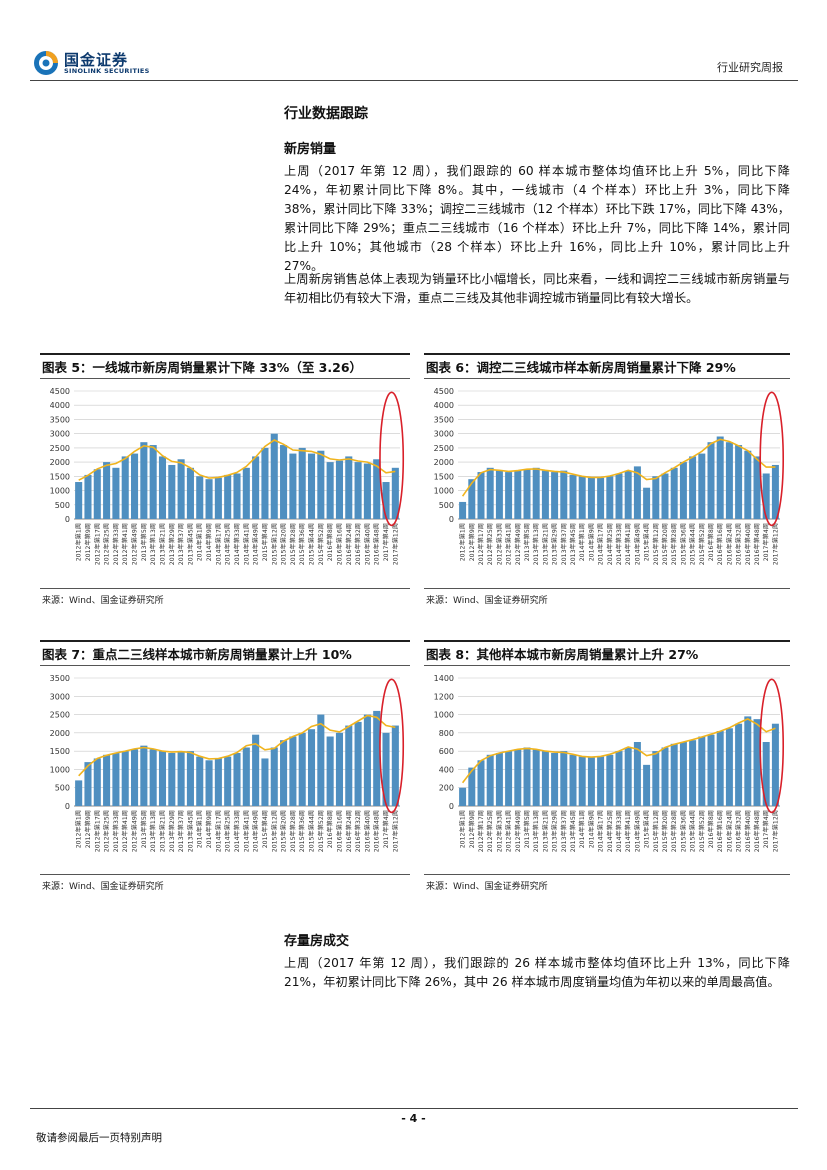 The image size is (827, 1170). Describe the element at coordinates (358, 544) in the screenshot. I see `x-tick-label: 2016年第32周` at that location.